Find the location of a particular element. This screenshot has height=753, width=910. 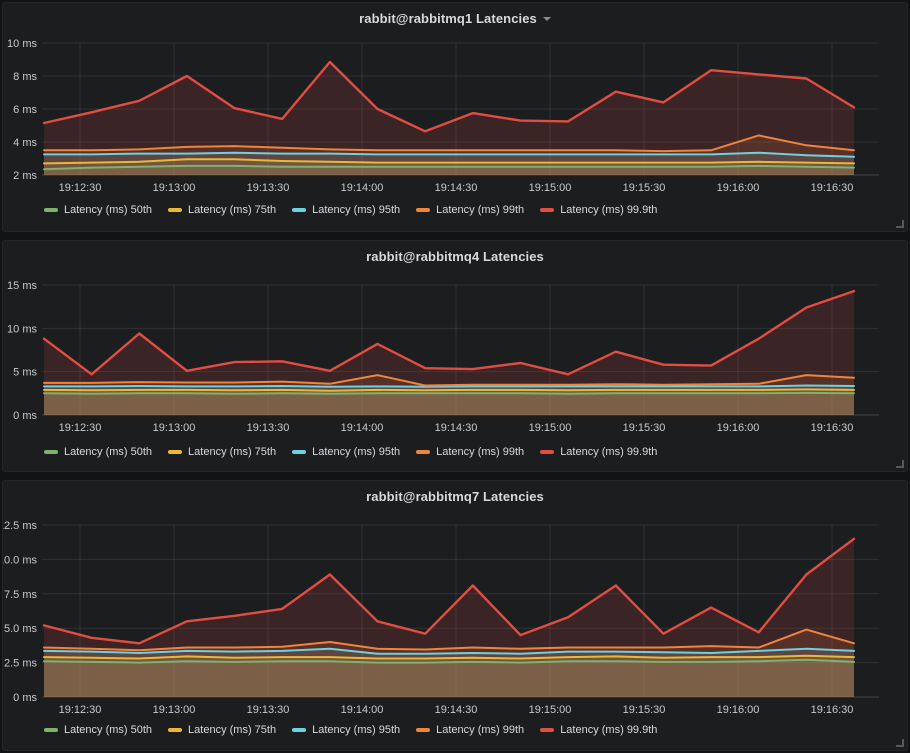

legend-label: Latency (ms) 99th is located at coordinates (480, 452).